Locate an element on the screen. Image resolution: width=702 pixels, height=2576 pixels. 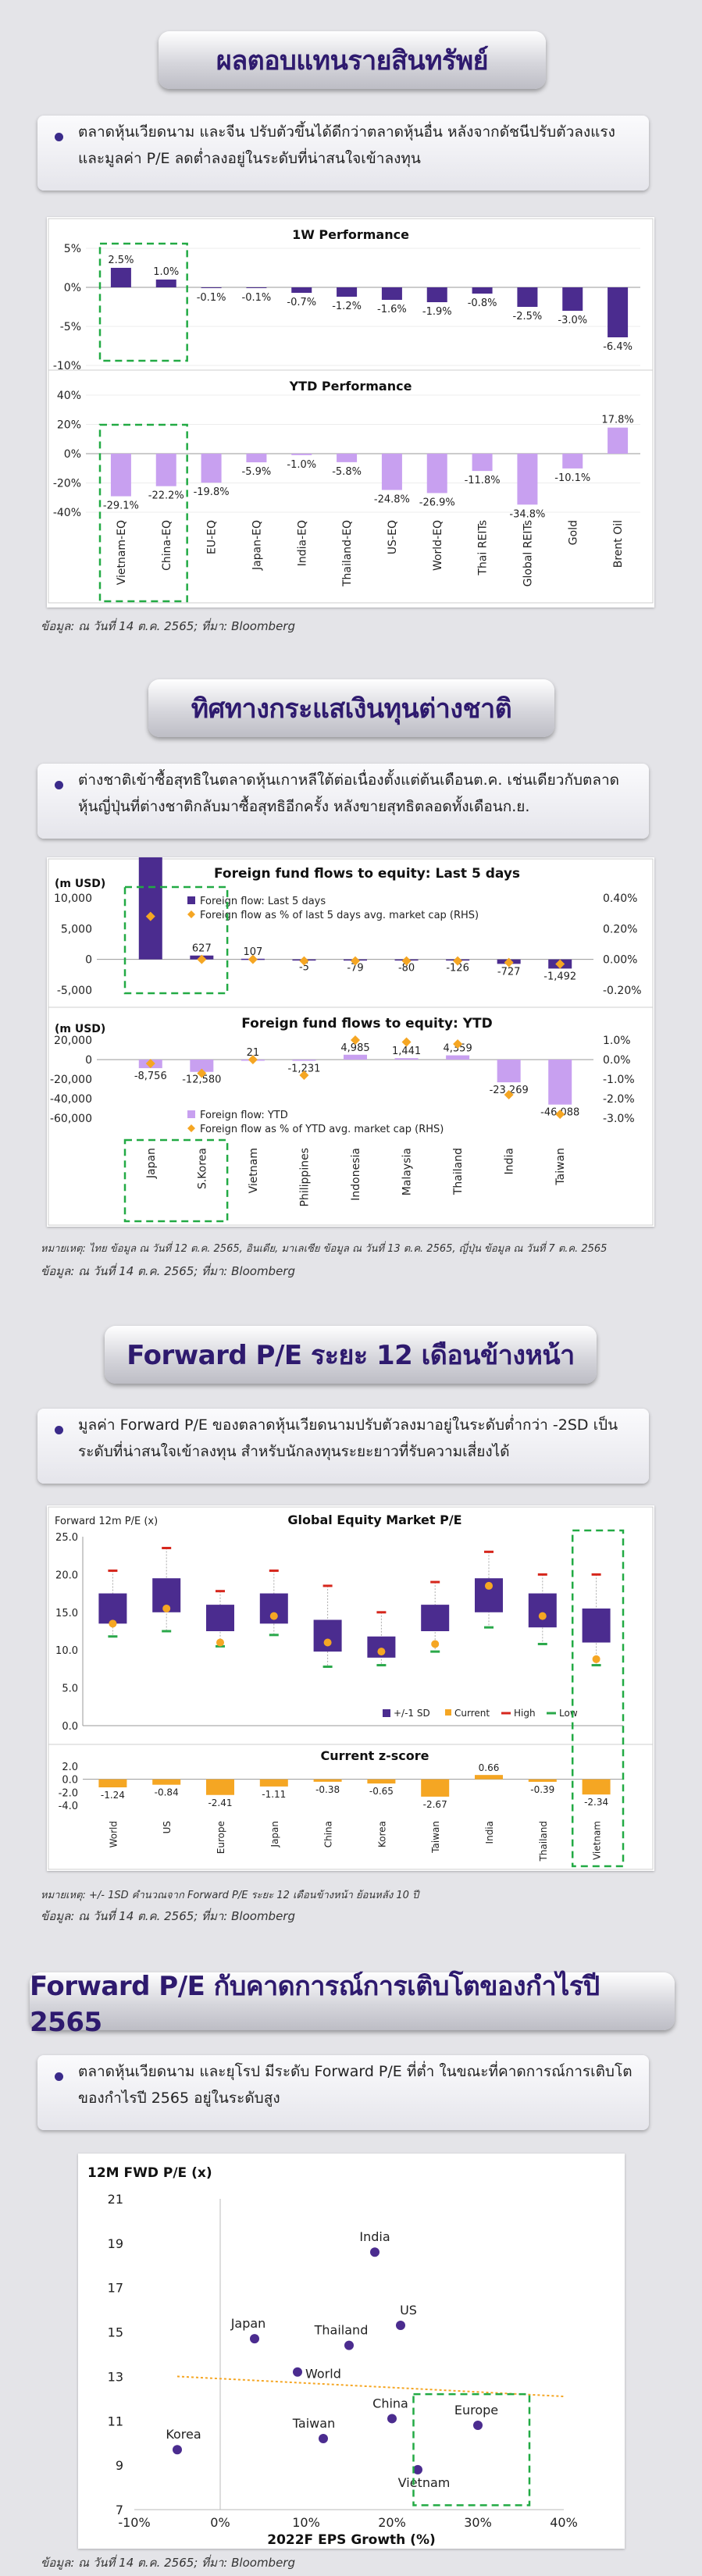
data-label: -80 is located at coordinates (406, 968).